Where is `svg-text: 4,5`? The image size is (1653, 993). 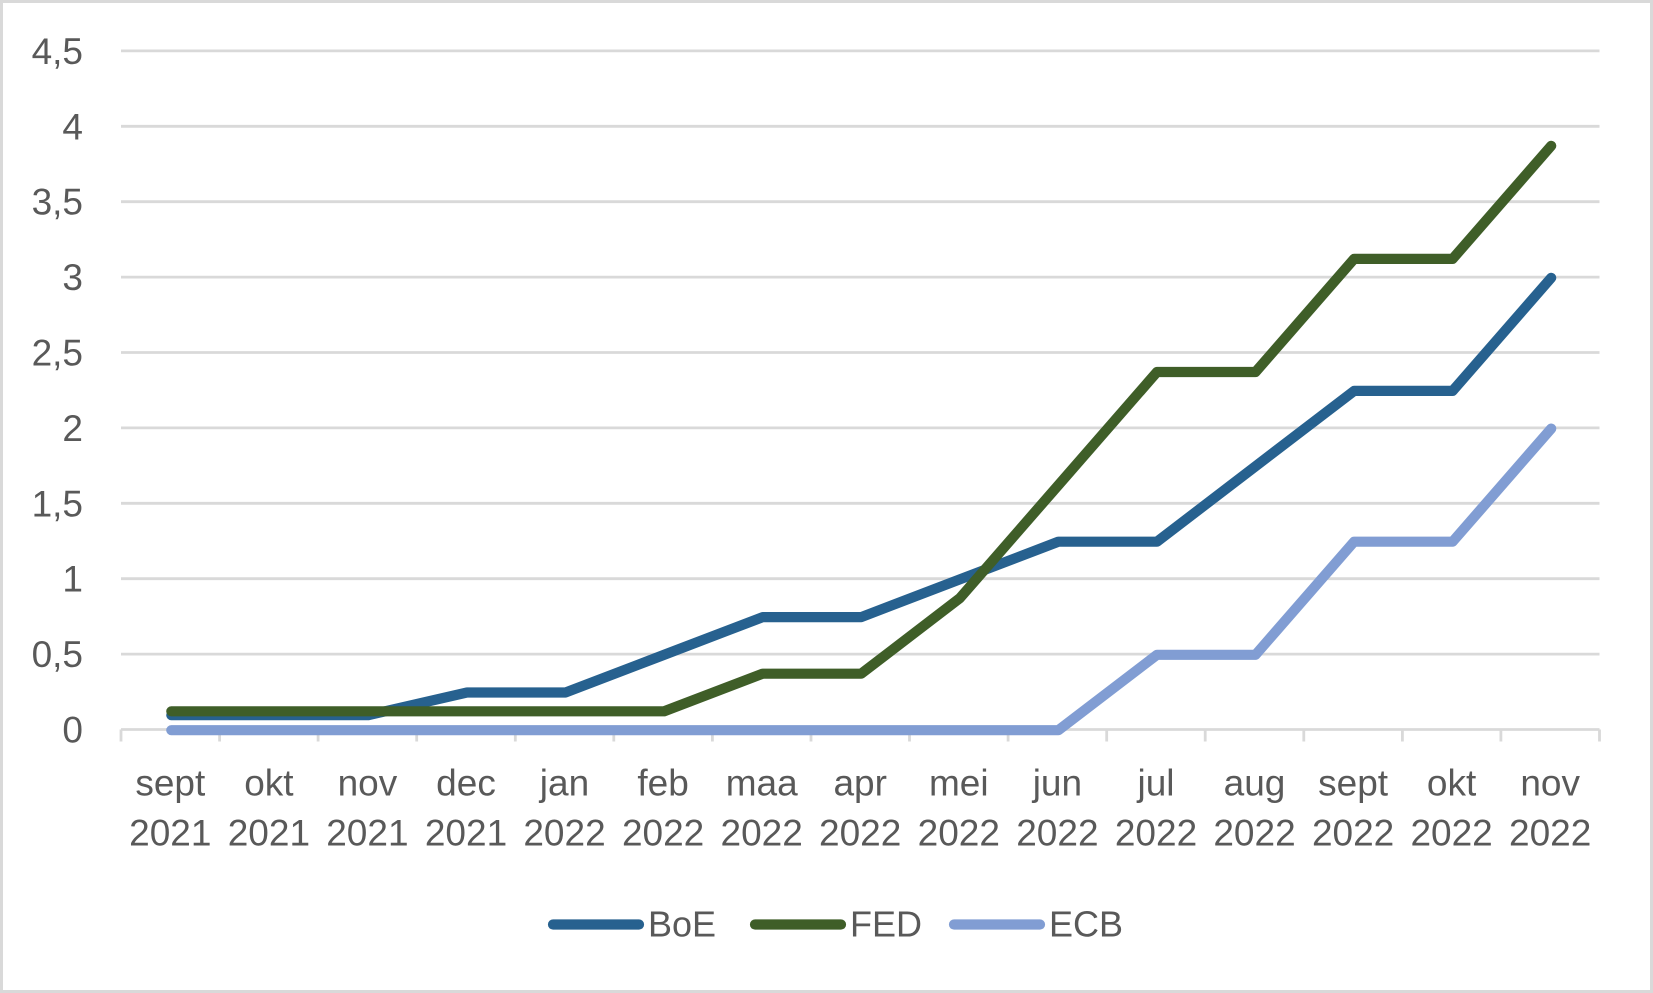 svg-text: 4,5 is located at coordinates (57, 51).